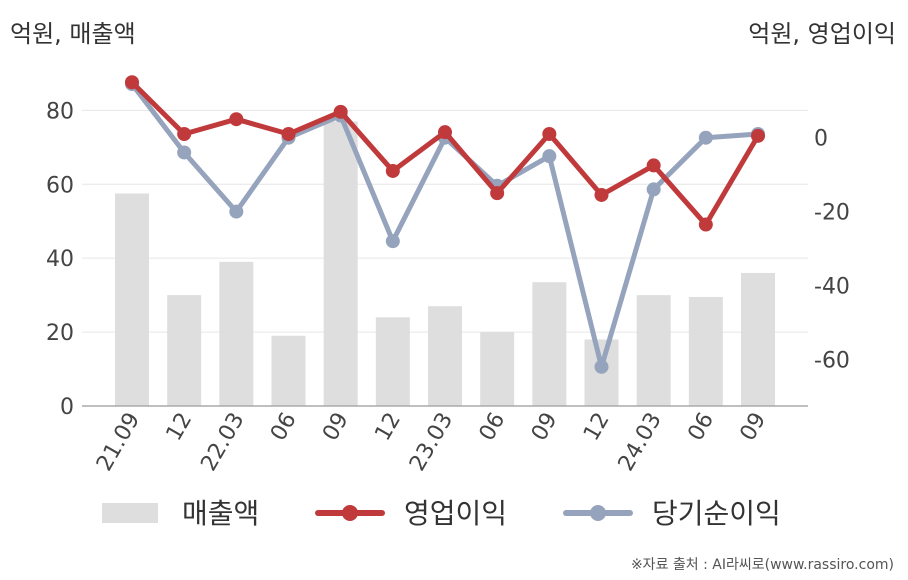 Image resolution: width=908 pixels, height=580 pixels. What do you see at coordinates (832, 360) in the screenshot?
I see `right-axis-tick-label: -60` at bounding box center [832, 360].